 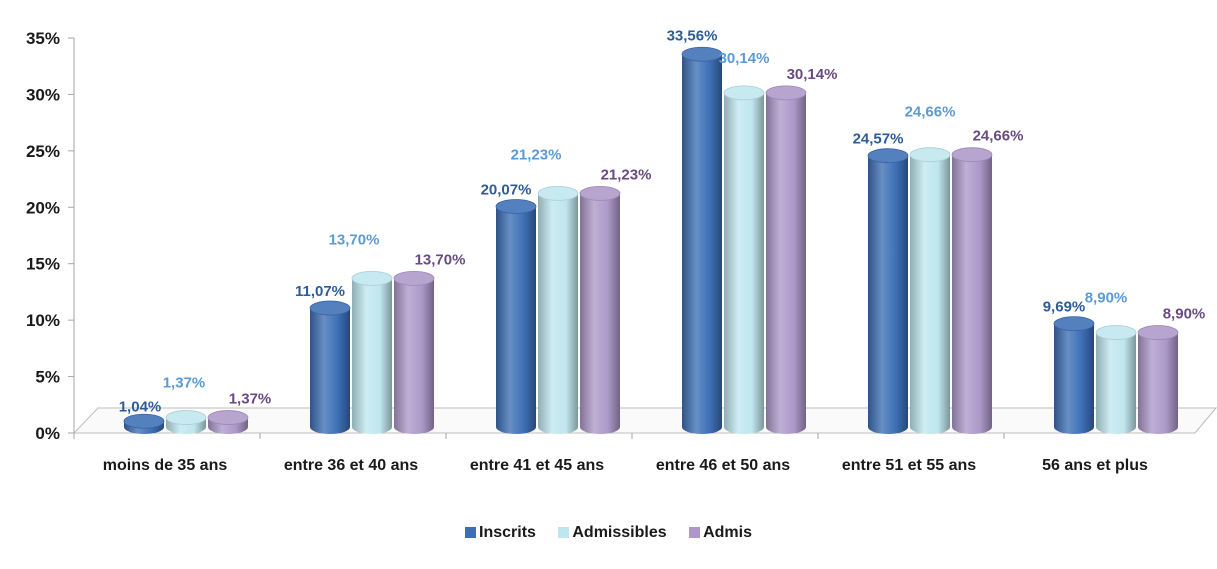 What do you see at coordinates (43, 94) in the screenshot?
I see `y-tick-label: 30%` at bounding box center [43, 94].